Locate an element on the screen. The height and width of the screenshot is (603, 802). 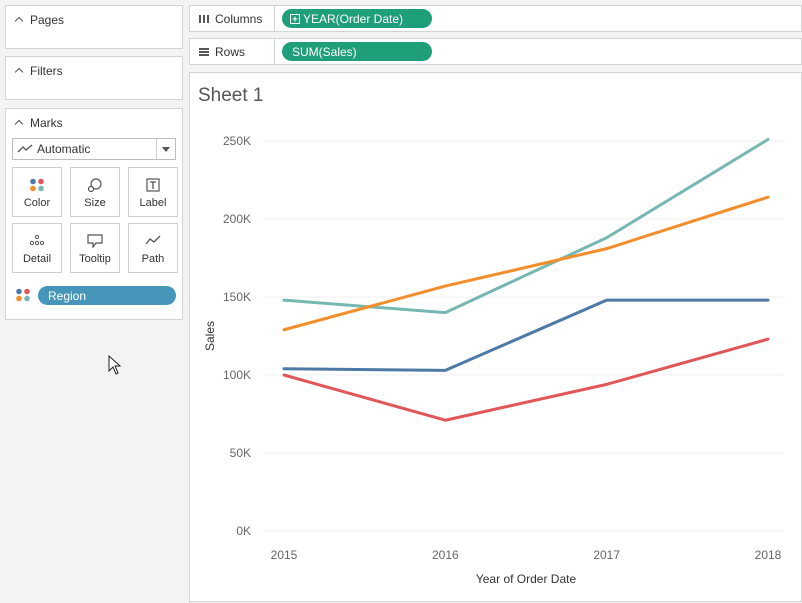
tooltip-label: Tooltip is located at coordinates (95, 259).